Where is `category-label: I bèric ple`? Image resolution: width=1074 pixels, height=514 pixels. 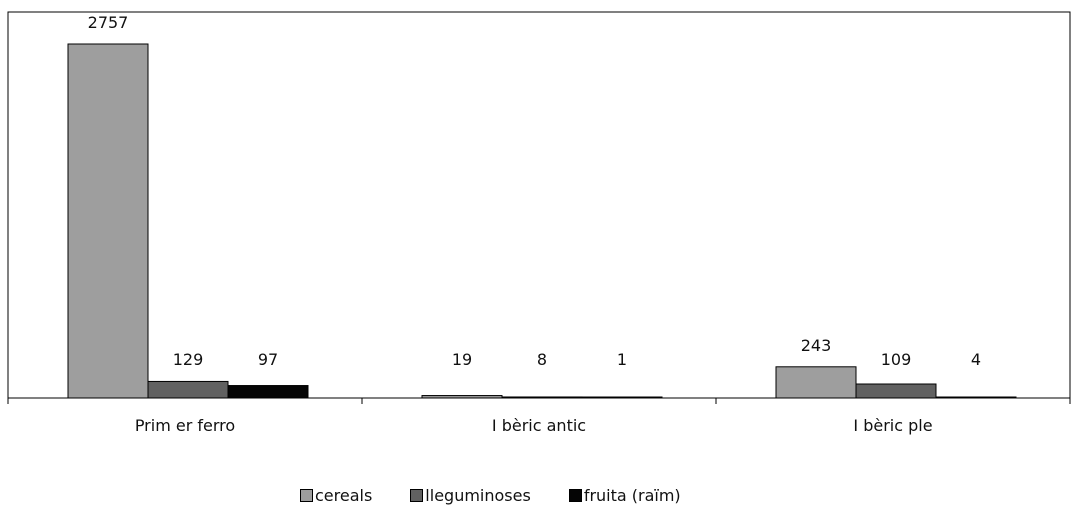 category-label: I bèric ple is located at coordinates (892, 425).